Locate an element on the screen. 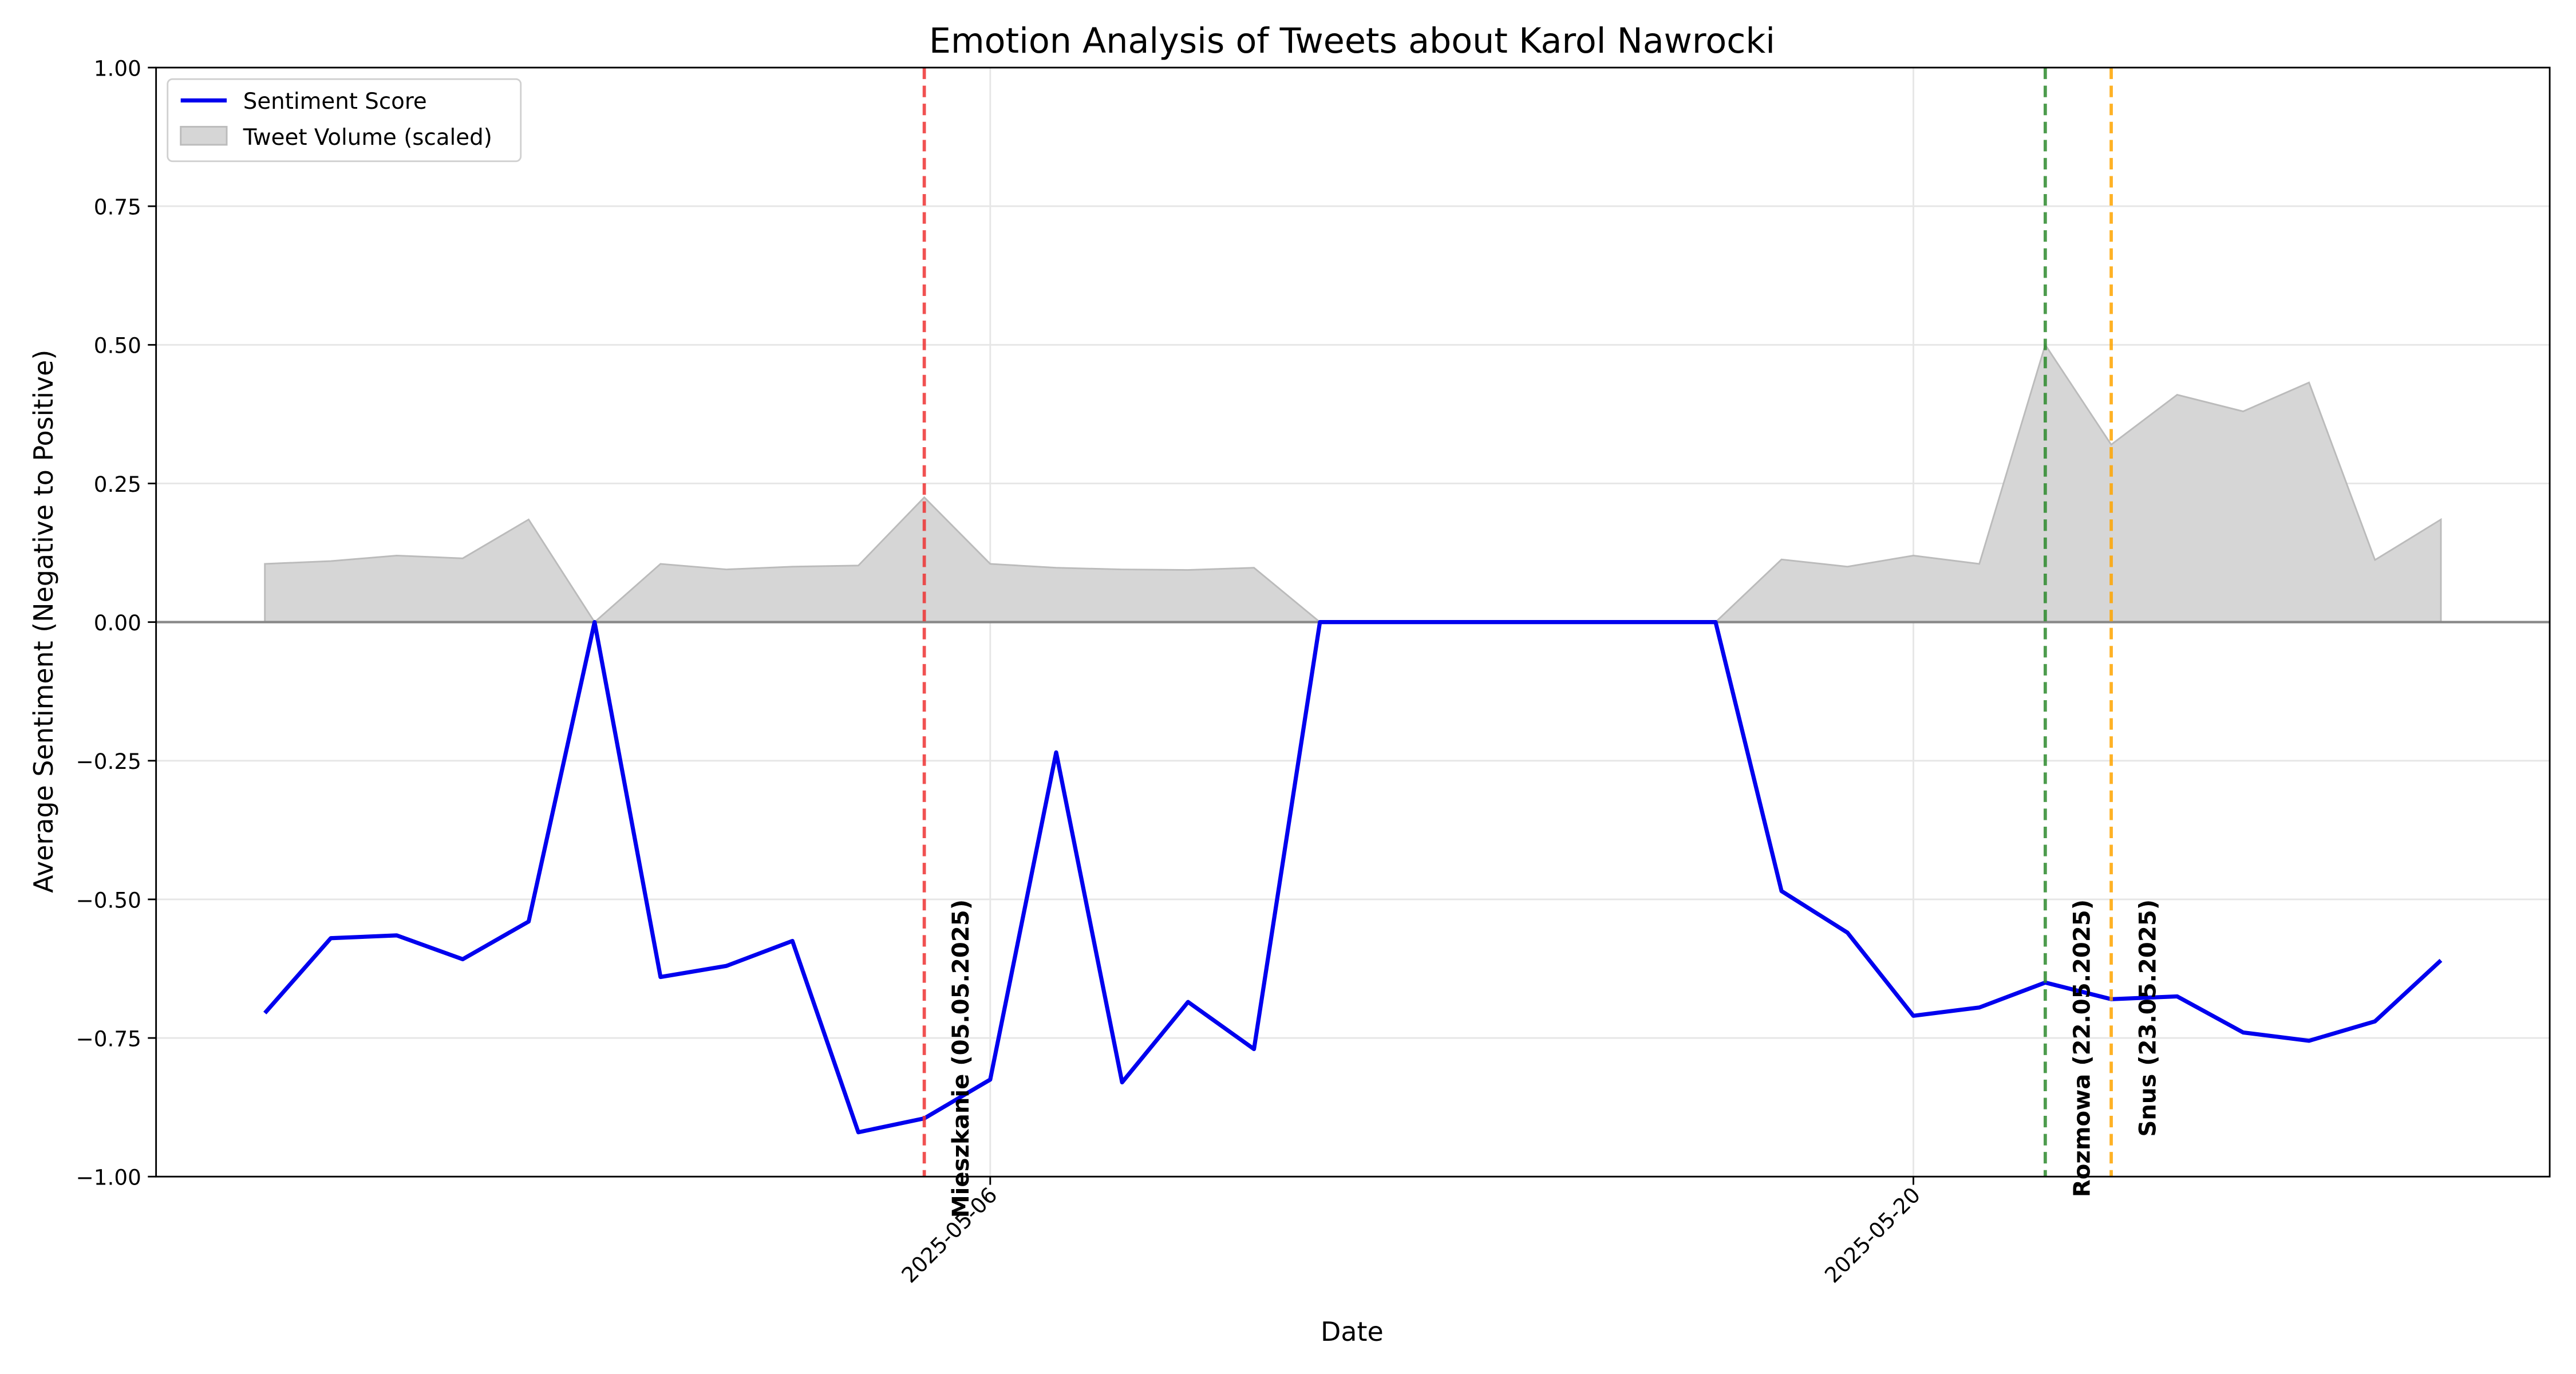 The height and width of the screenshot is (1374, 2576). x-axis-label: Date is located at coordinates (1352, 1331).